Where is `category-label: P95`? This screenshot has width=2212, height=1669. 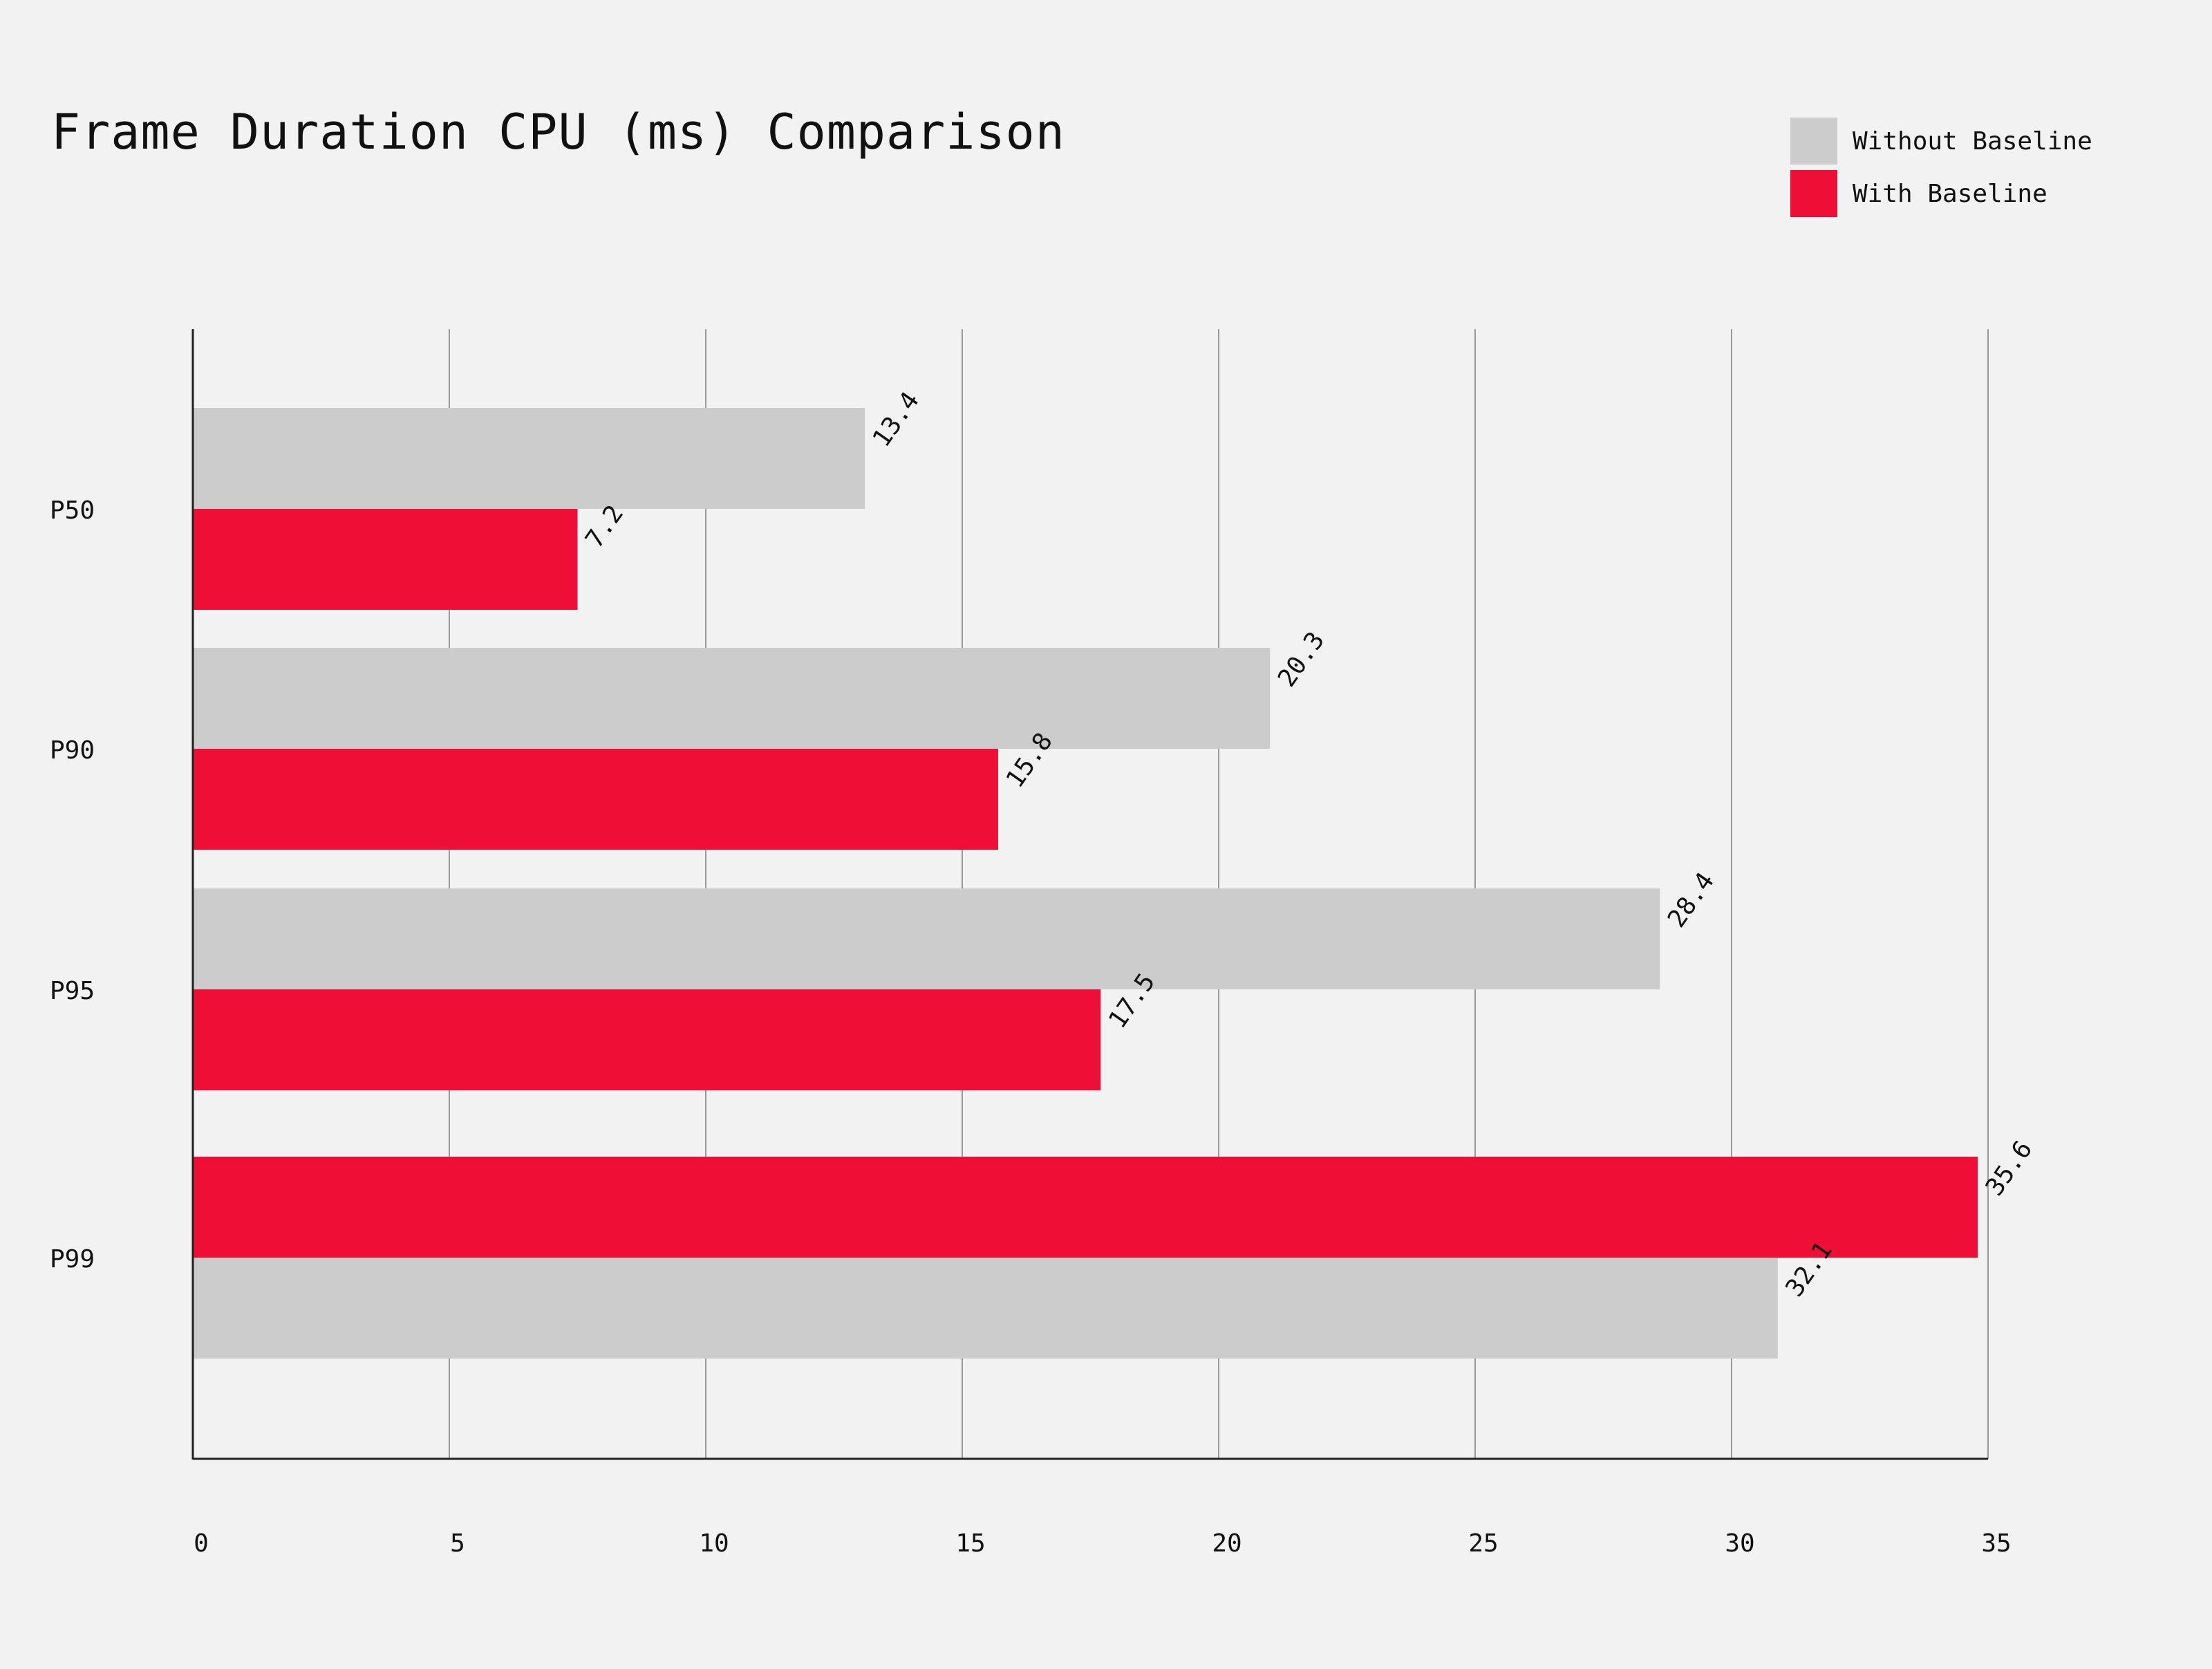
category-label: P95 is located at coordinates (72, 991).